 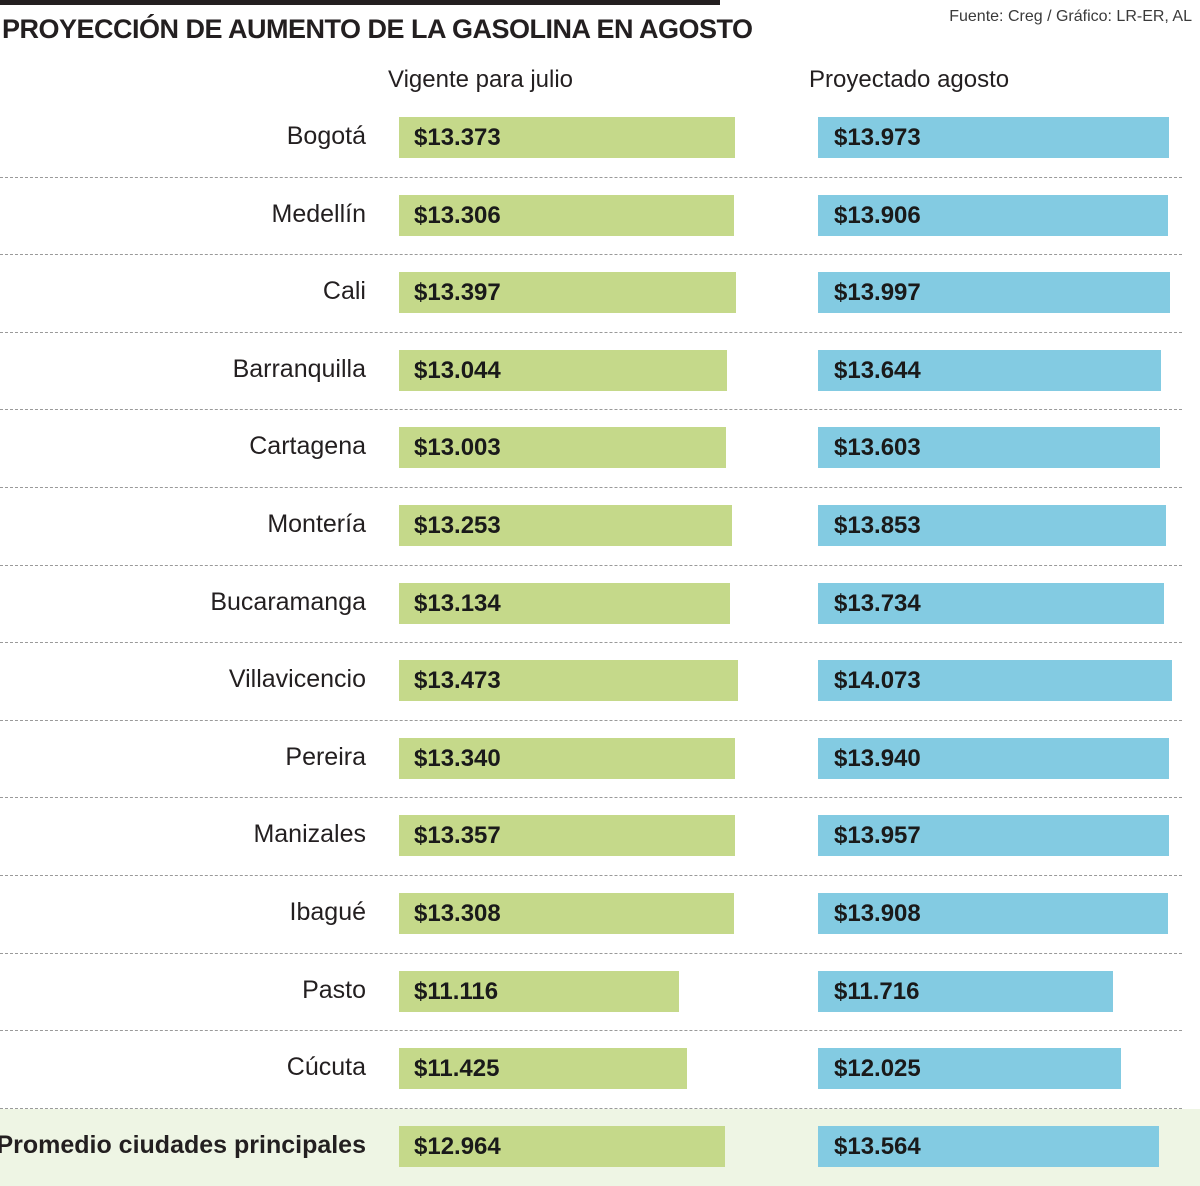 I want to click on city-row: Cartagena $13.003 $13.603, so click(x=600, y=449).